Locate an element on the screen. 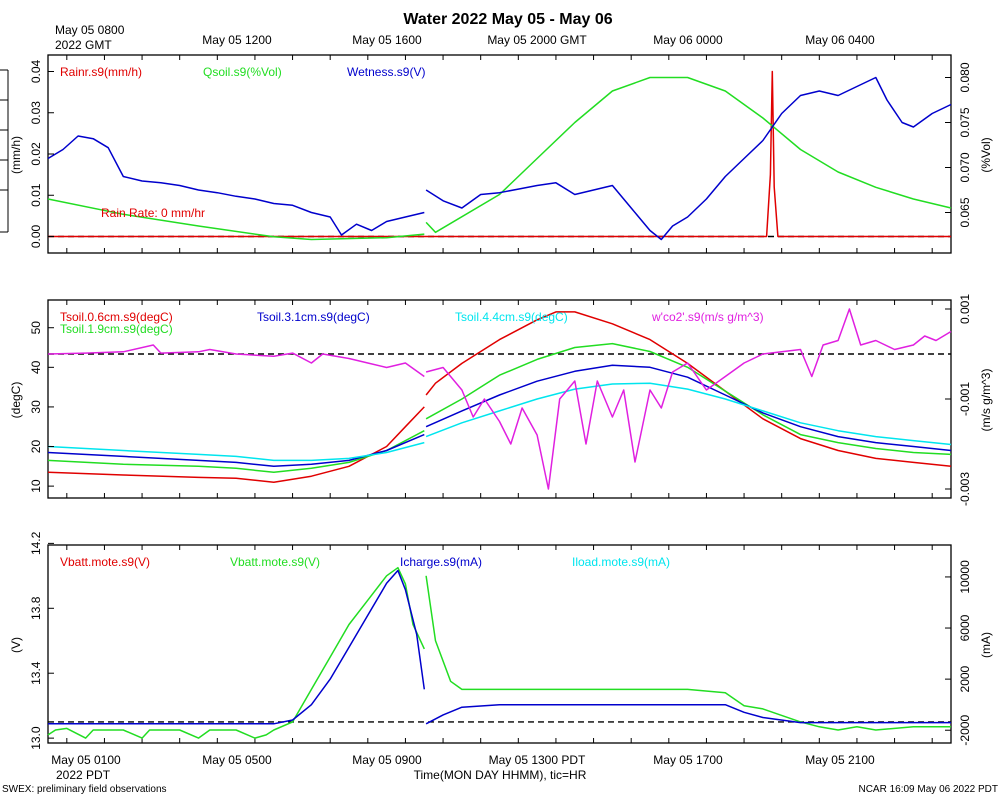 This screenshot has width=1000, height=800. top-start-label-1: May 05 0800 is located at coordinates (90, 30).